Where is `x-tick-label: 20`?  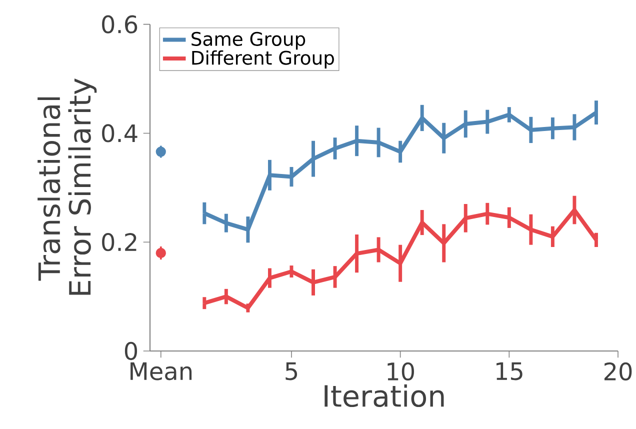 x-tick-label: 20 is located at coordinates (618, 371).